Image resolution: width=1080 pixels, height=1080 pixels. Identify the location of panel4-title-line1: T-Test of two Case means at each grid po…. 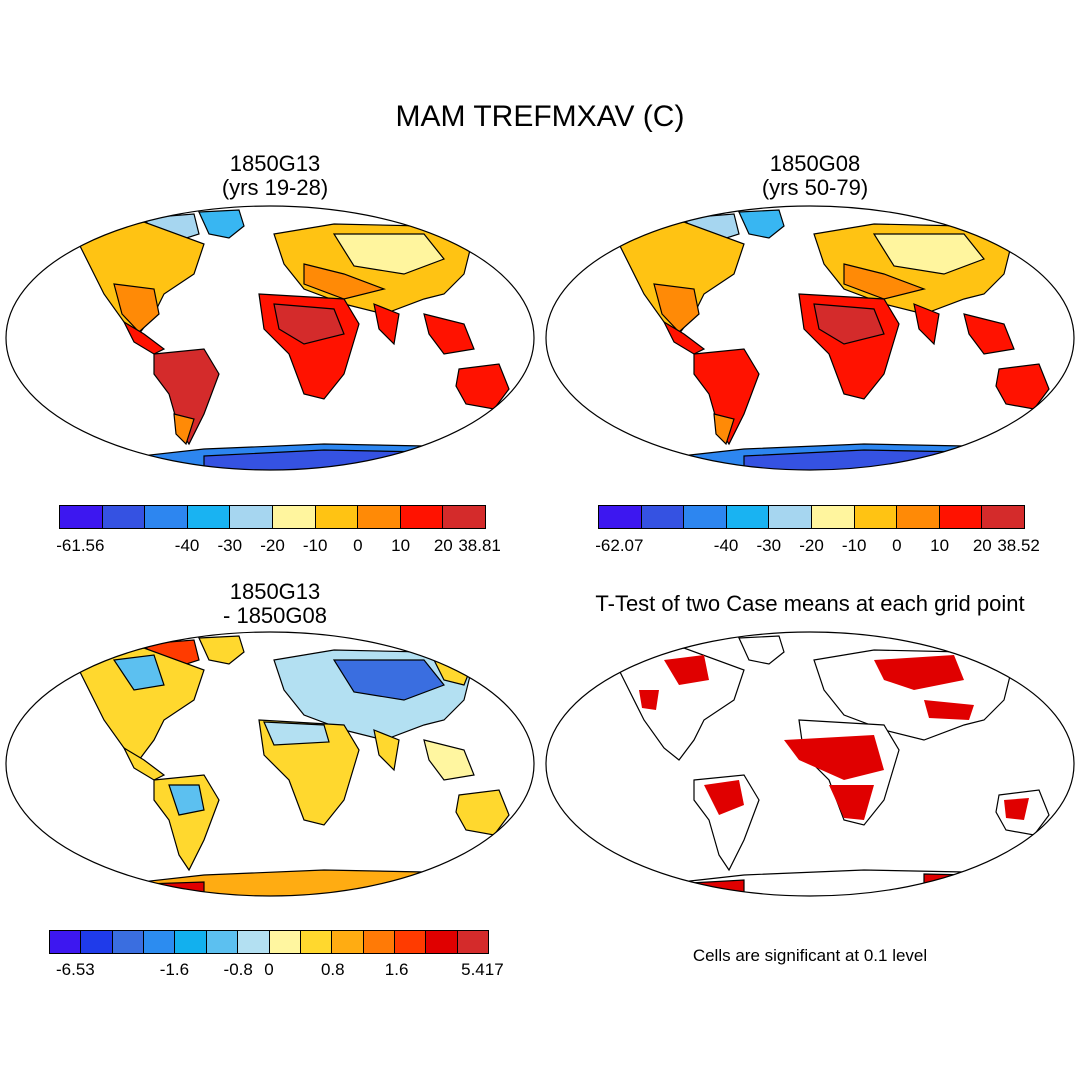
(810, 603).